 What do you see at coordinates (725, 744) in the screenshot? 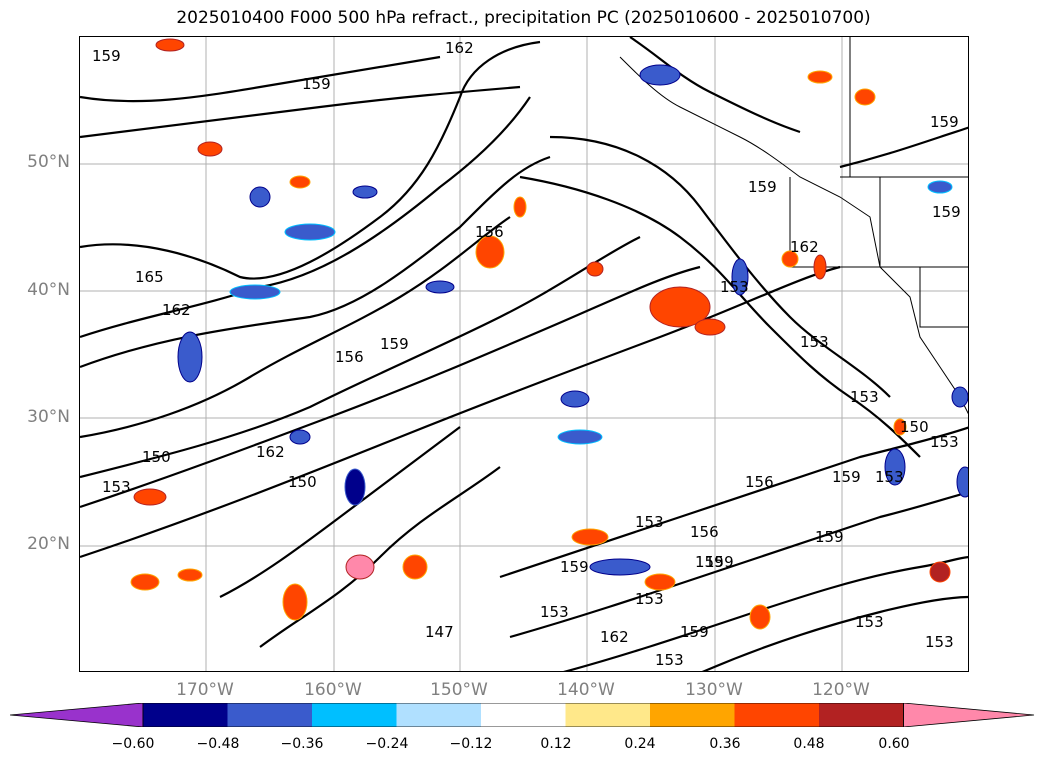
I see `colorbar-tick-label: 0.36` at bounding box center [725, 744].